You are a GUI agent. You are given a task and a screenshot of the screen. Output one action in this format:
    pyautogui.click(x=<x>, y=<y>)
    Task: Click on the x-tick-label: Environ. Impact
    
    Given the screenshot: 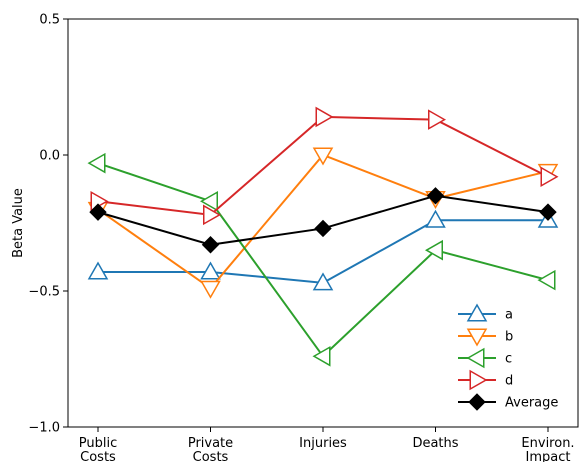 What is the action you would take?
    pyautogui.click(x=547, y=449)
    